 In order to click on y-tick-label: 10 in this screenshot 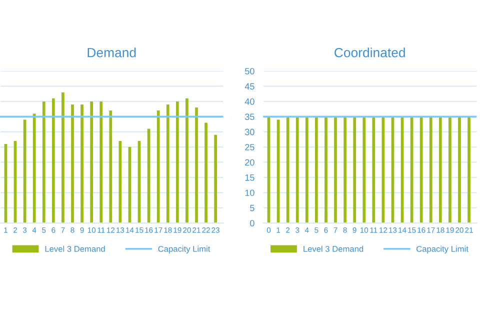, I will do `click(249, 193)`.